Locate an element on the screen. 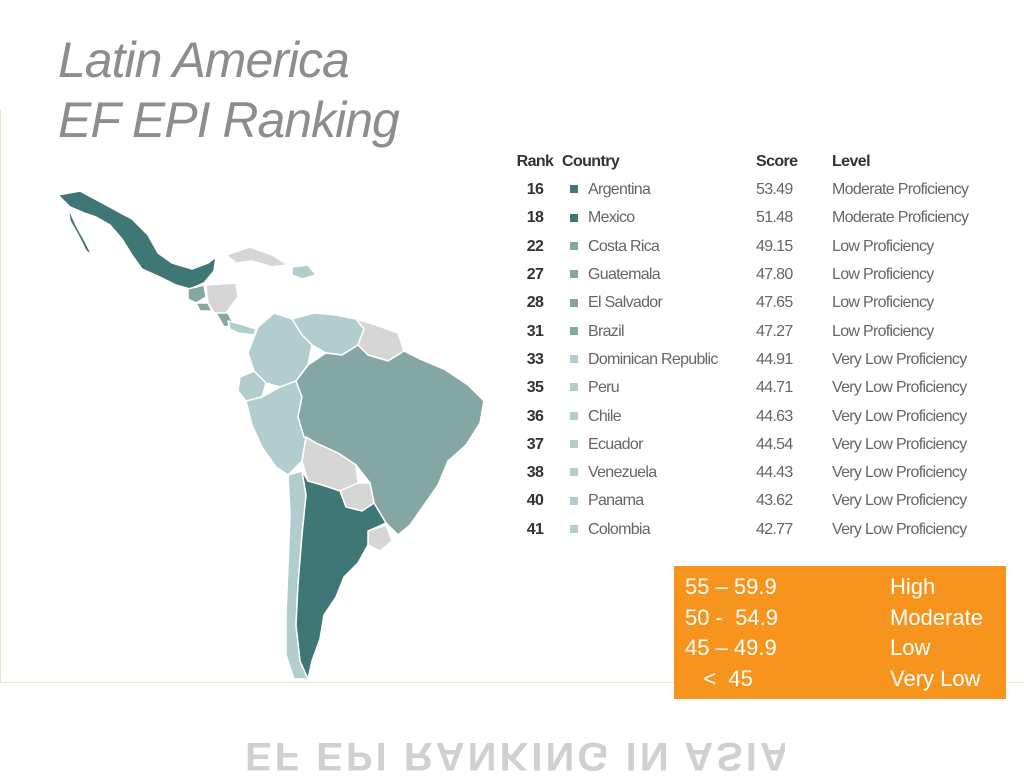  legend-row: 55 – 59.9 High is located at coordinates (845, 587).